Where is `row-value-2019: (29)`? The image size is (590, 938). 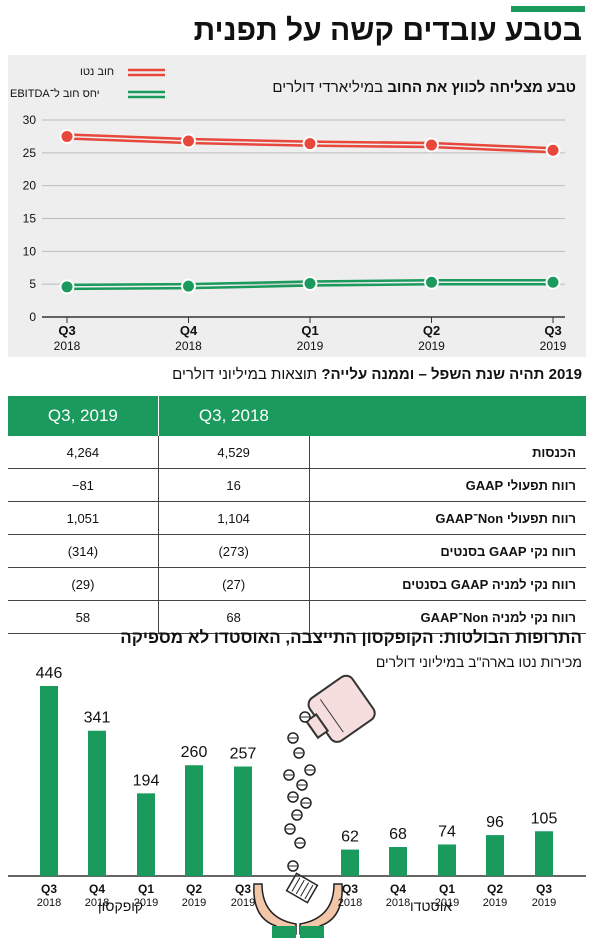 row-value-2019: (29) is located at coordinates (83, 584).